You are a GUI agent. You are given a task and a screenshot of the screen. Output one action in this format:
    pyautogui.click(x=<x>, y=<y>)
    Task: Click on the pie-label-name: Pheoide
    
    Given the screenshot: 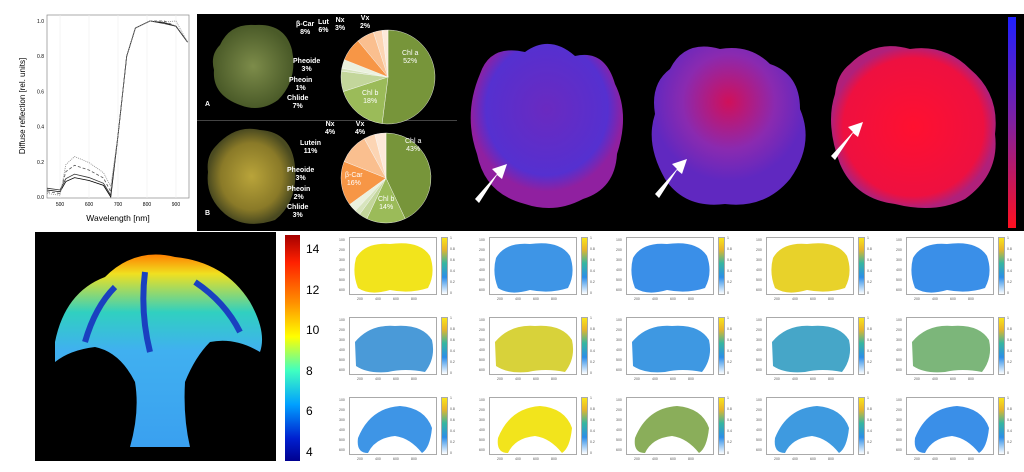 What is the action you would take?
    pyautogui.click(x=307, y=61)
    